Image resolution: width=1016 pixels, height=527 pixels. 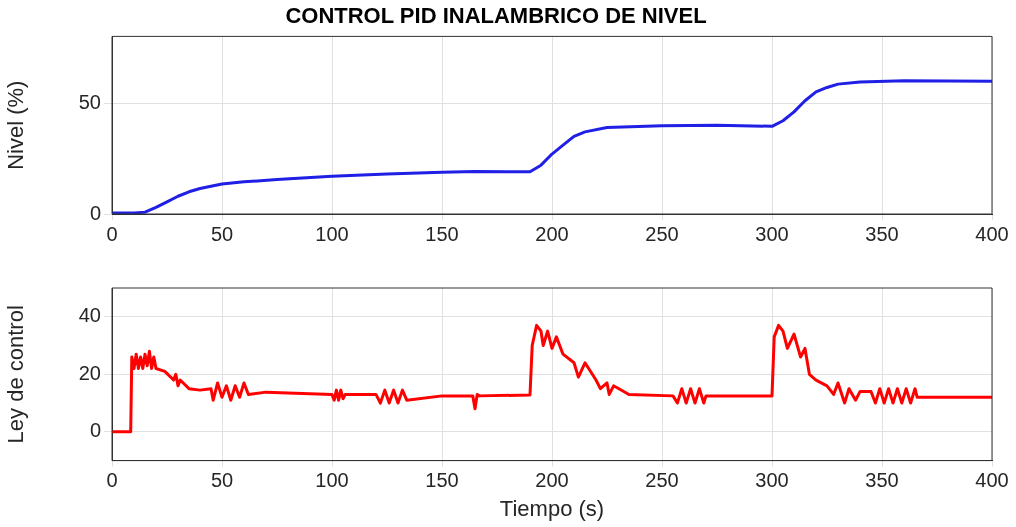 I want to click on chart-title: CONTROL PID INALAMBRICO DE NIVEL, so click(x=496, y=16).